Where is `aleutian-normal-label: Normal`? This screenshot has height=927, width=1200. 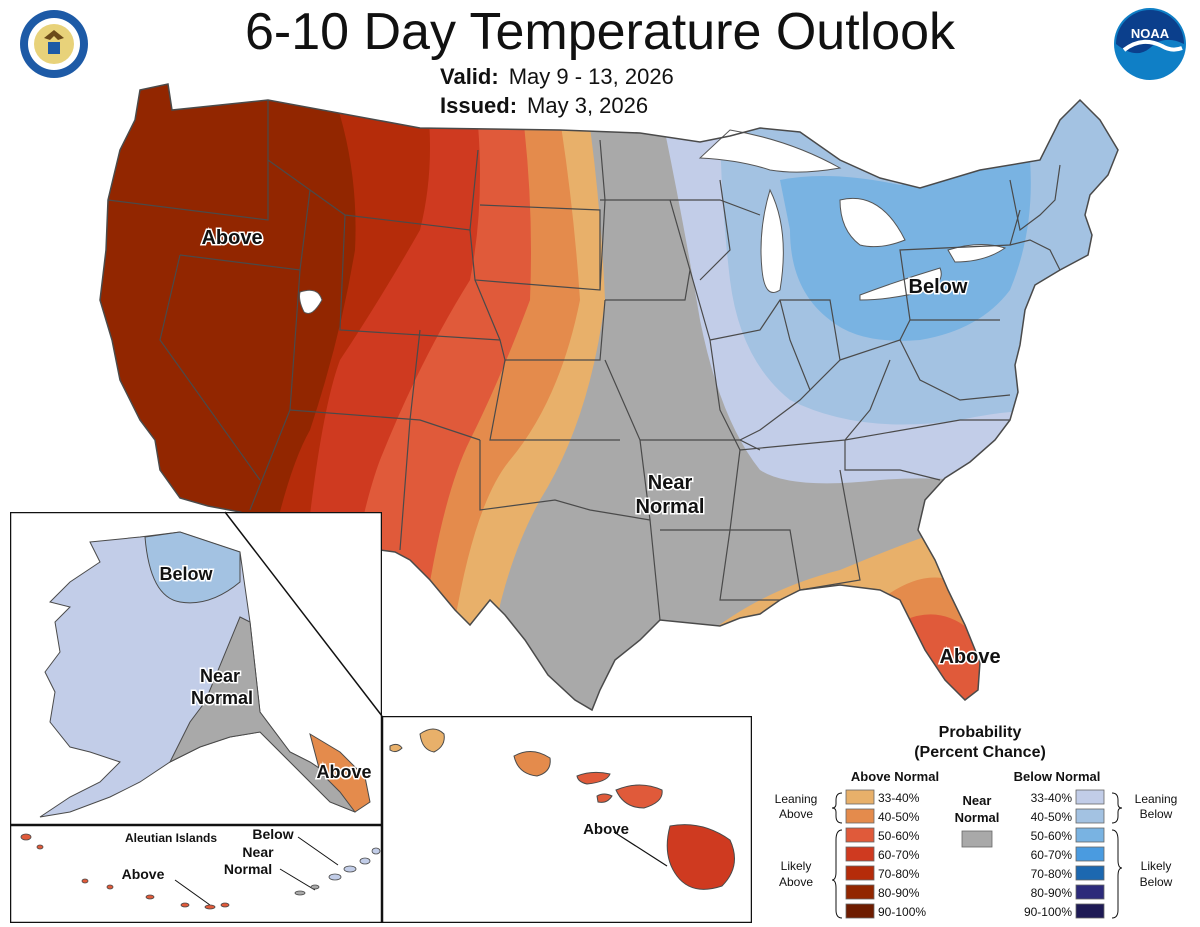 aleutian-normal-label: Normal is located at coordinates (248, 869).